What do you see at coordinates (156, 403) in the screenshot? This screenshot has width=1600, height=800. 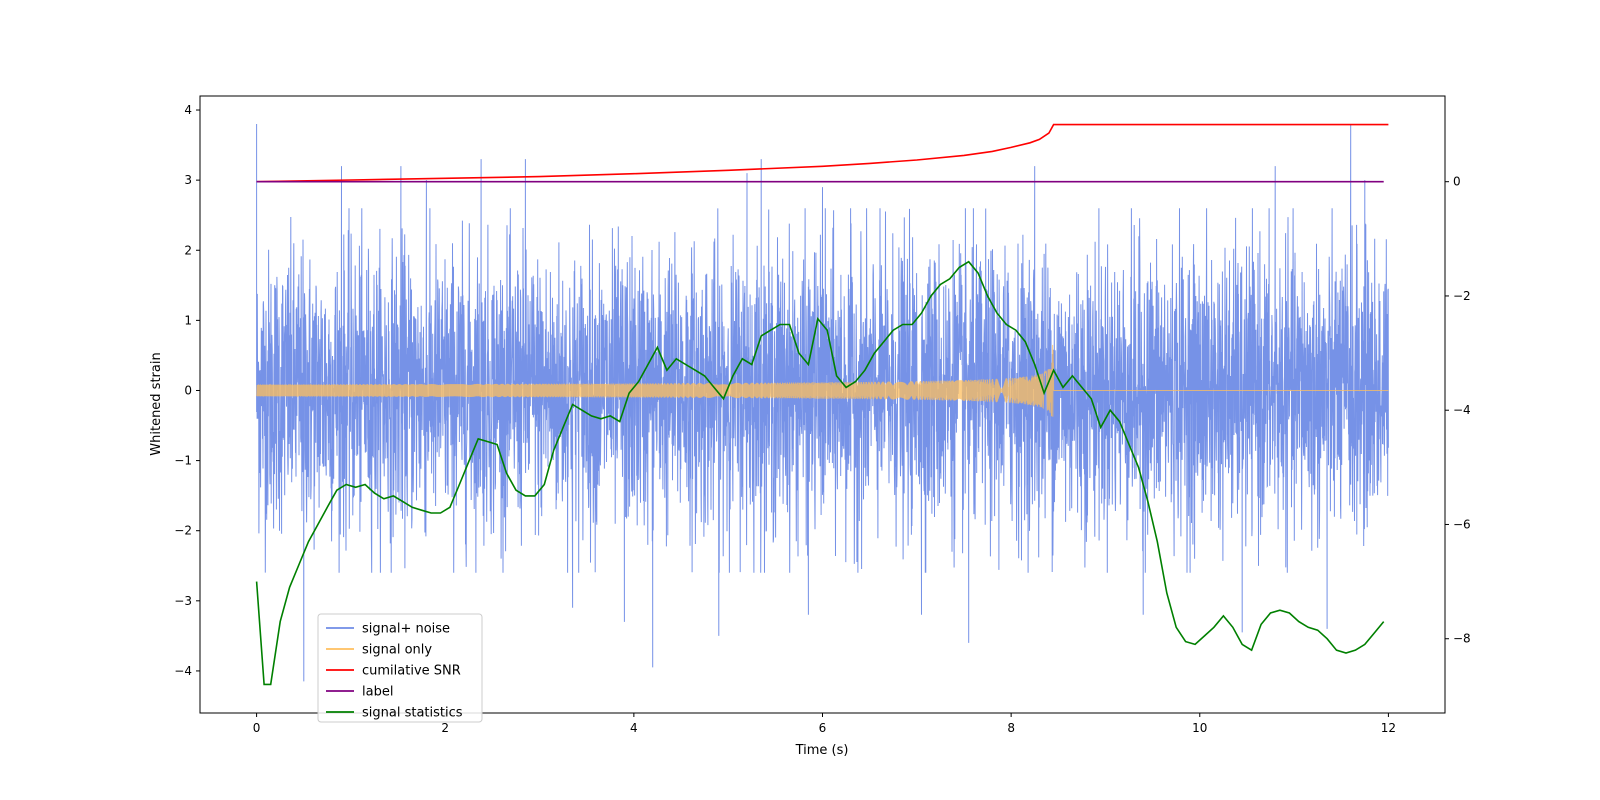 I see `y-axis-label: Whitened strain` at bounding box center [156, 403].